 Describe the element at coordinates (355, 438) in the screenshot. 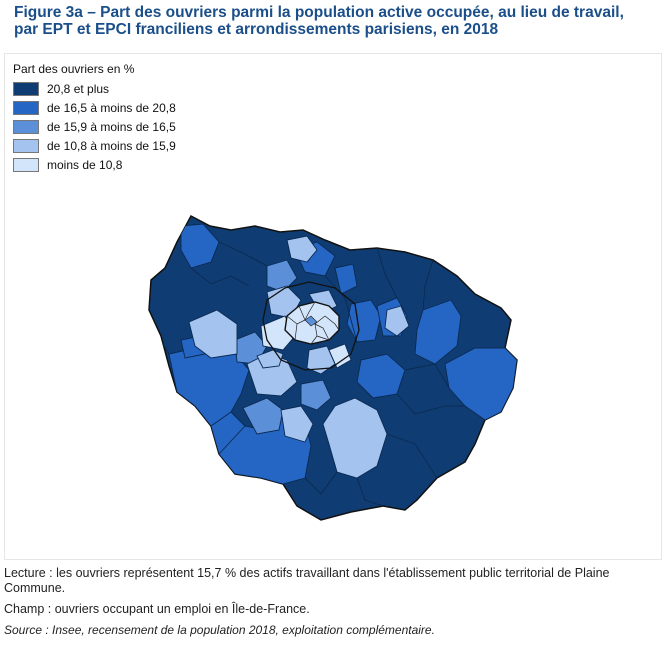

I see `epci-south-light-large` at that location.